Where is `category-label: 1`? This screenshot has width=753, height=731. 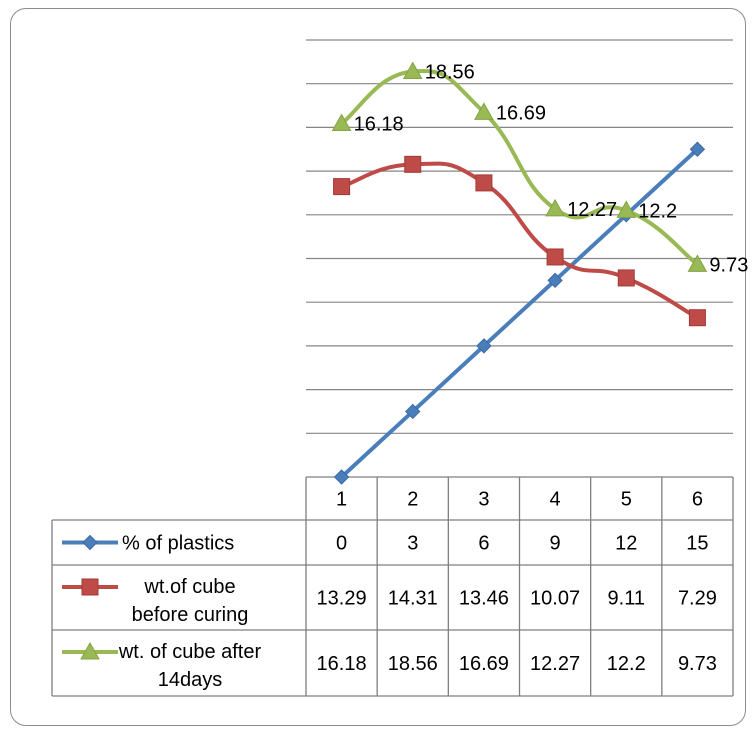 category-label: 1 is located at coordinates (341, 500).